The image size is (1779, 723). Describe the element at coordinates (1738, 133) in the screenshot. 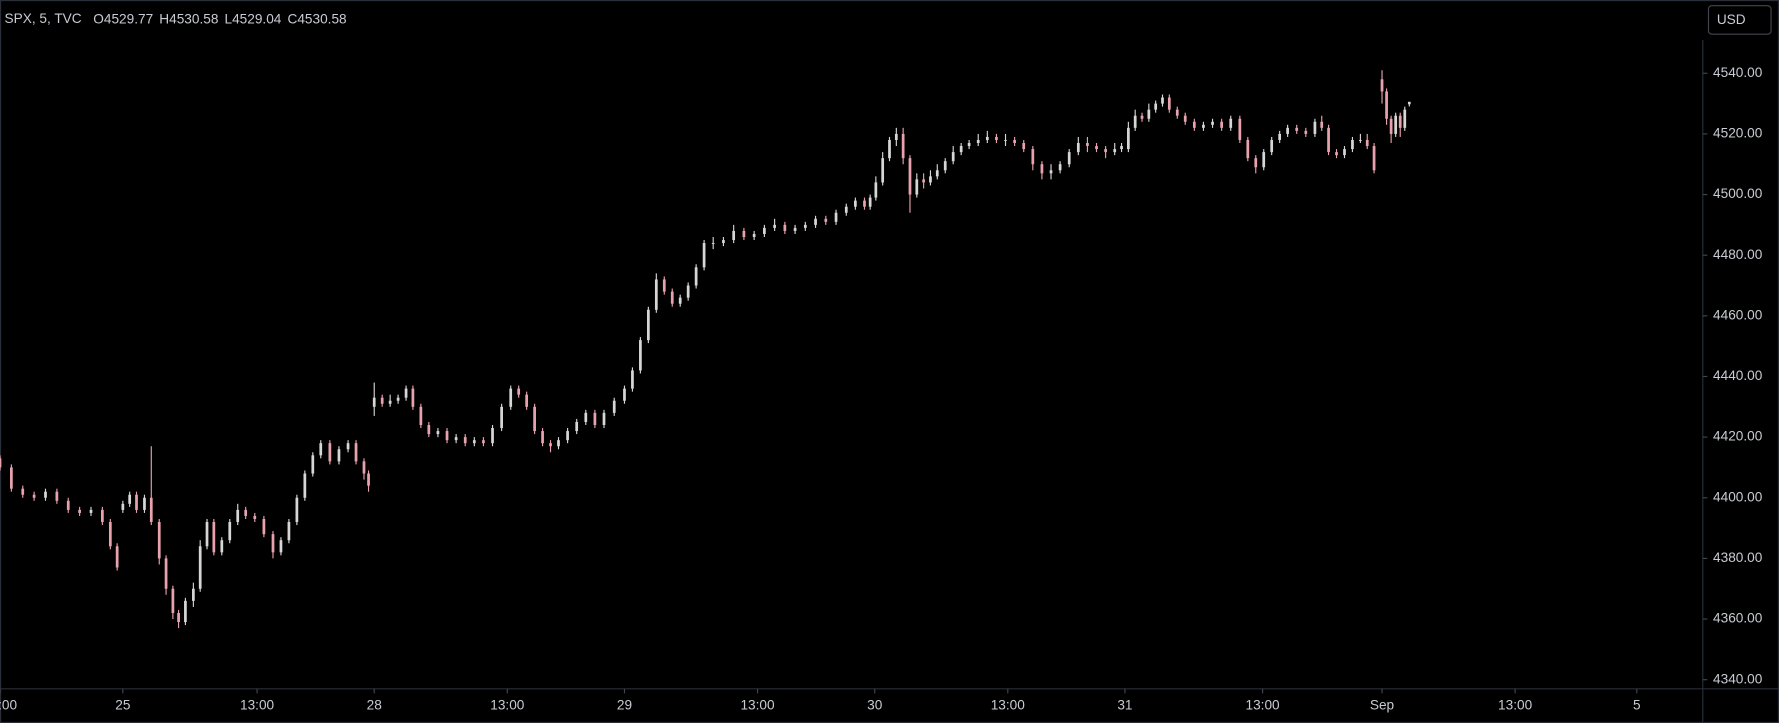

I see `y-tick-label: 4520.00` at that location.